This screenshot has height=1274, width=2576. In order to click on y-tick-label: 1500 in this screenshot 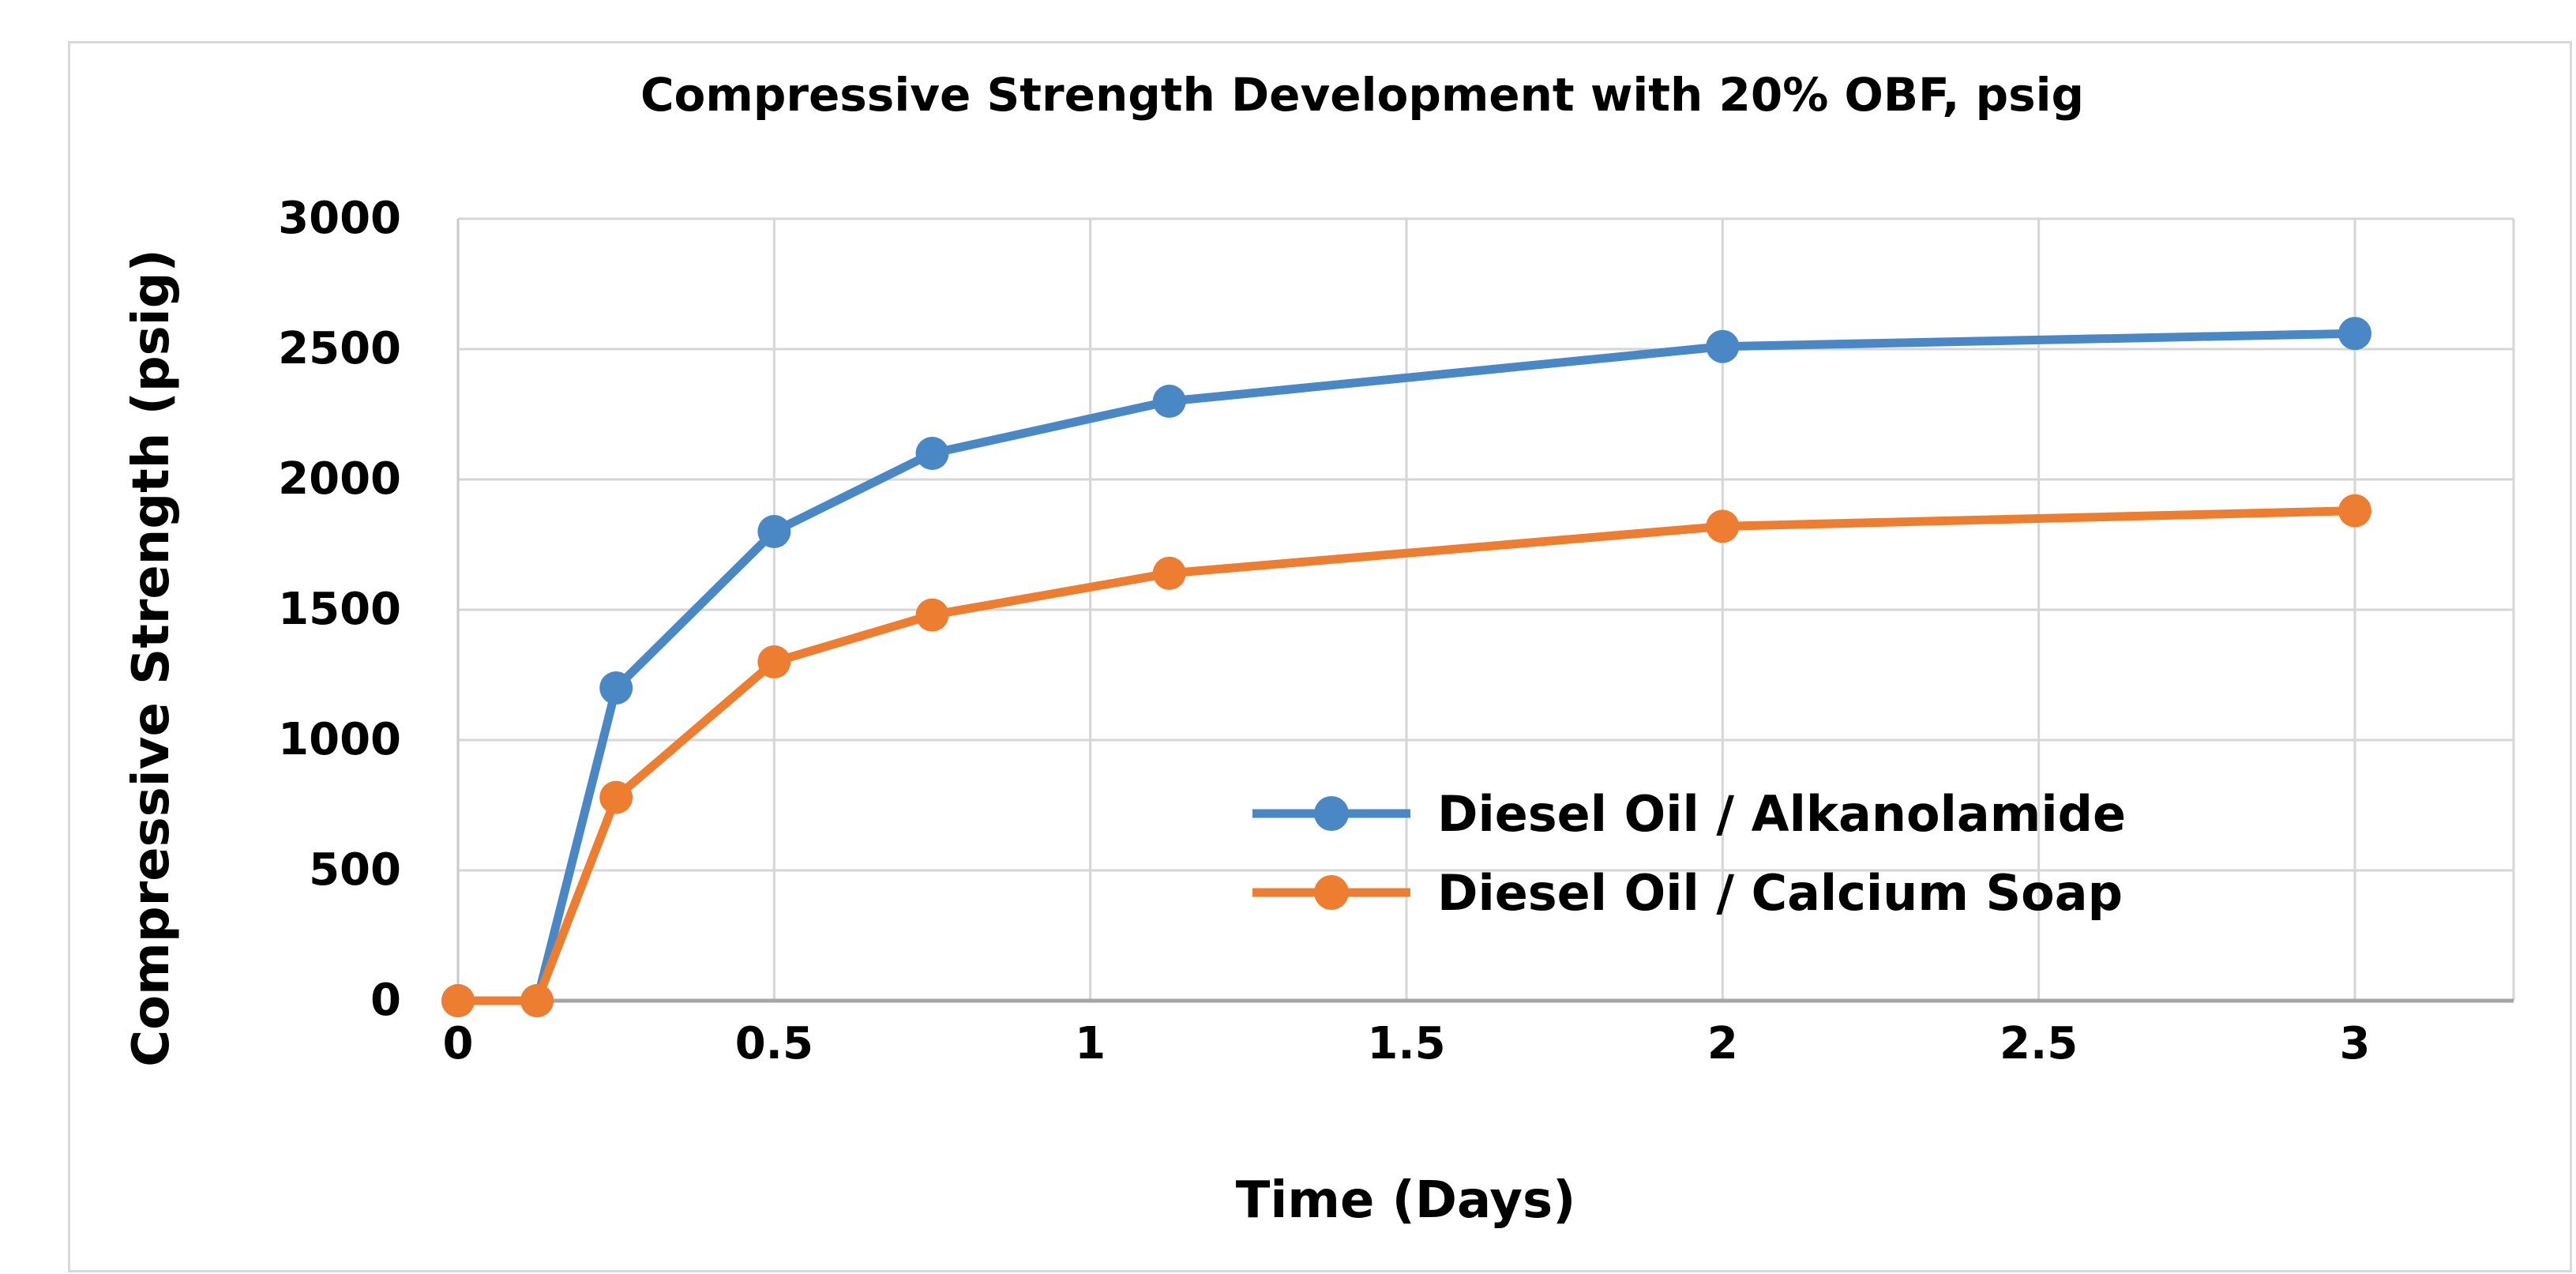, I will do `click(339, 609)`.